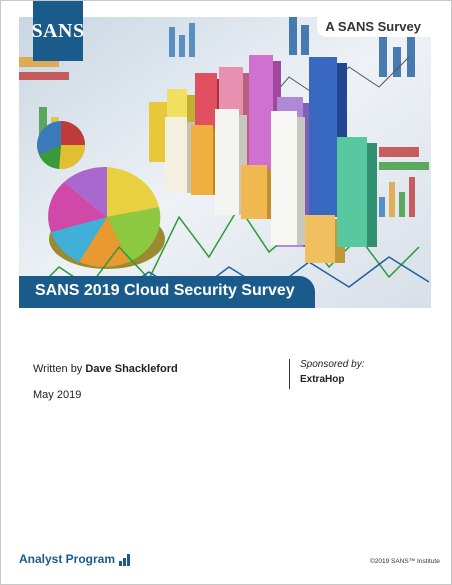 This screenshot has width=452, height=585. What do you see at coordinates (57, 395) in the screenshot?
I see `publication-date: May 2019` at bounding box center [57, 395].